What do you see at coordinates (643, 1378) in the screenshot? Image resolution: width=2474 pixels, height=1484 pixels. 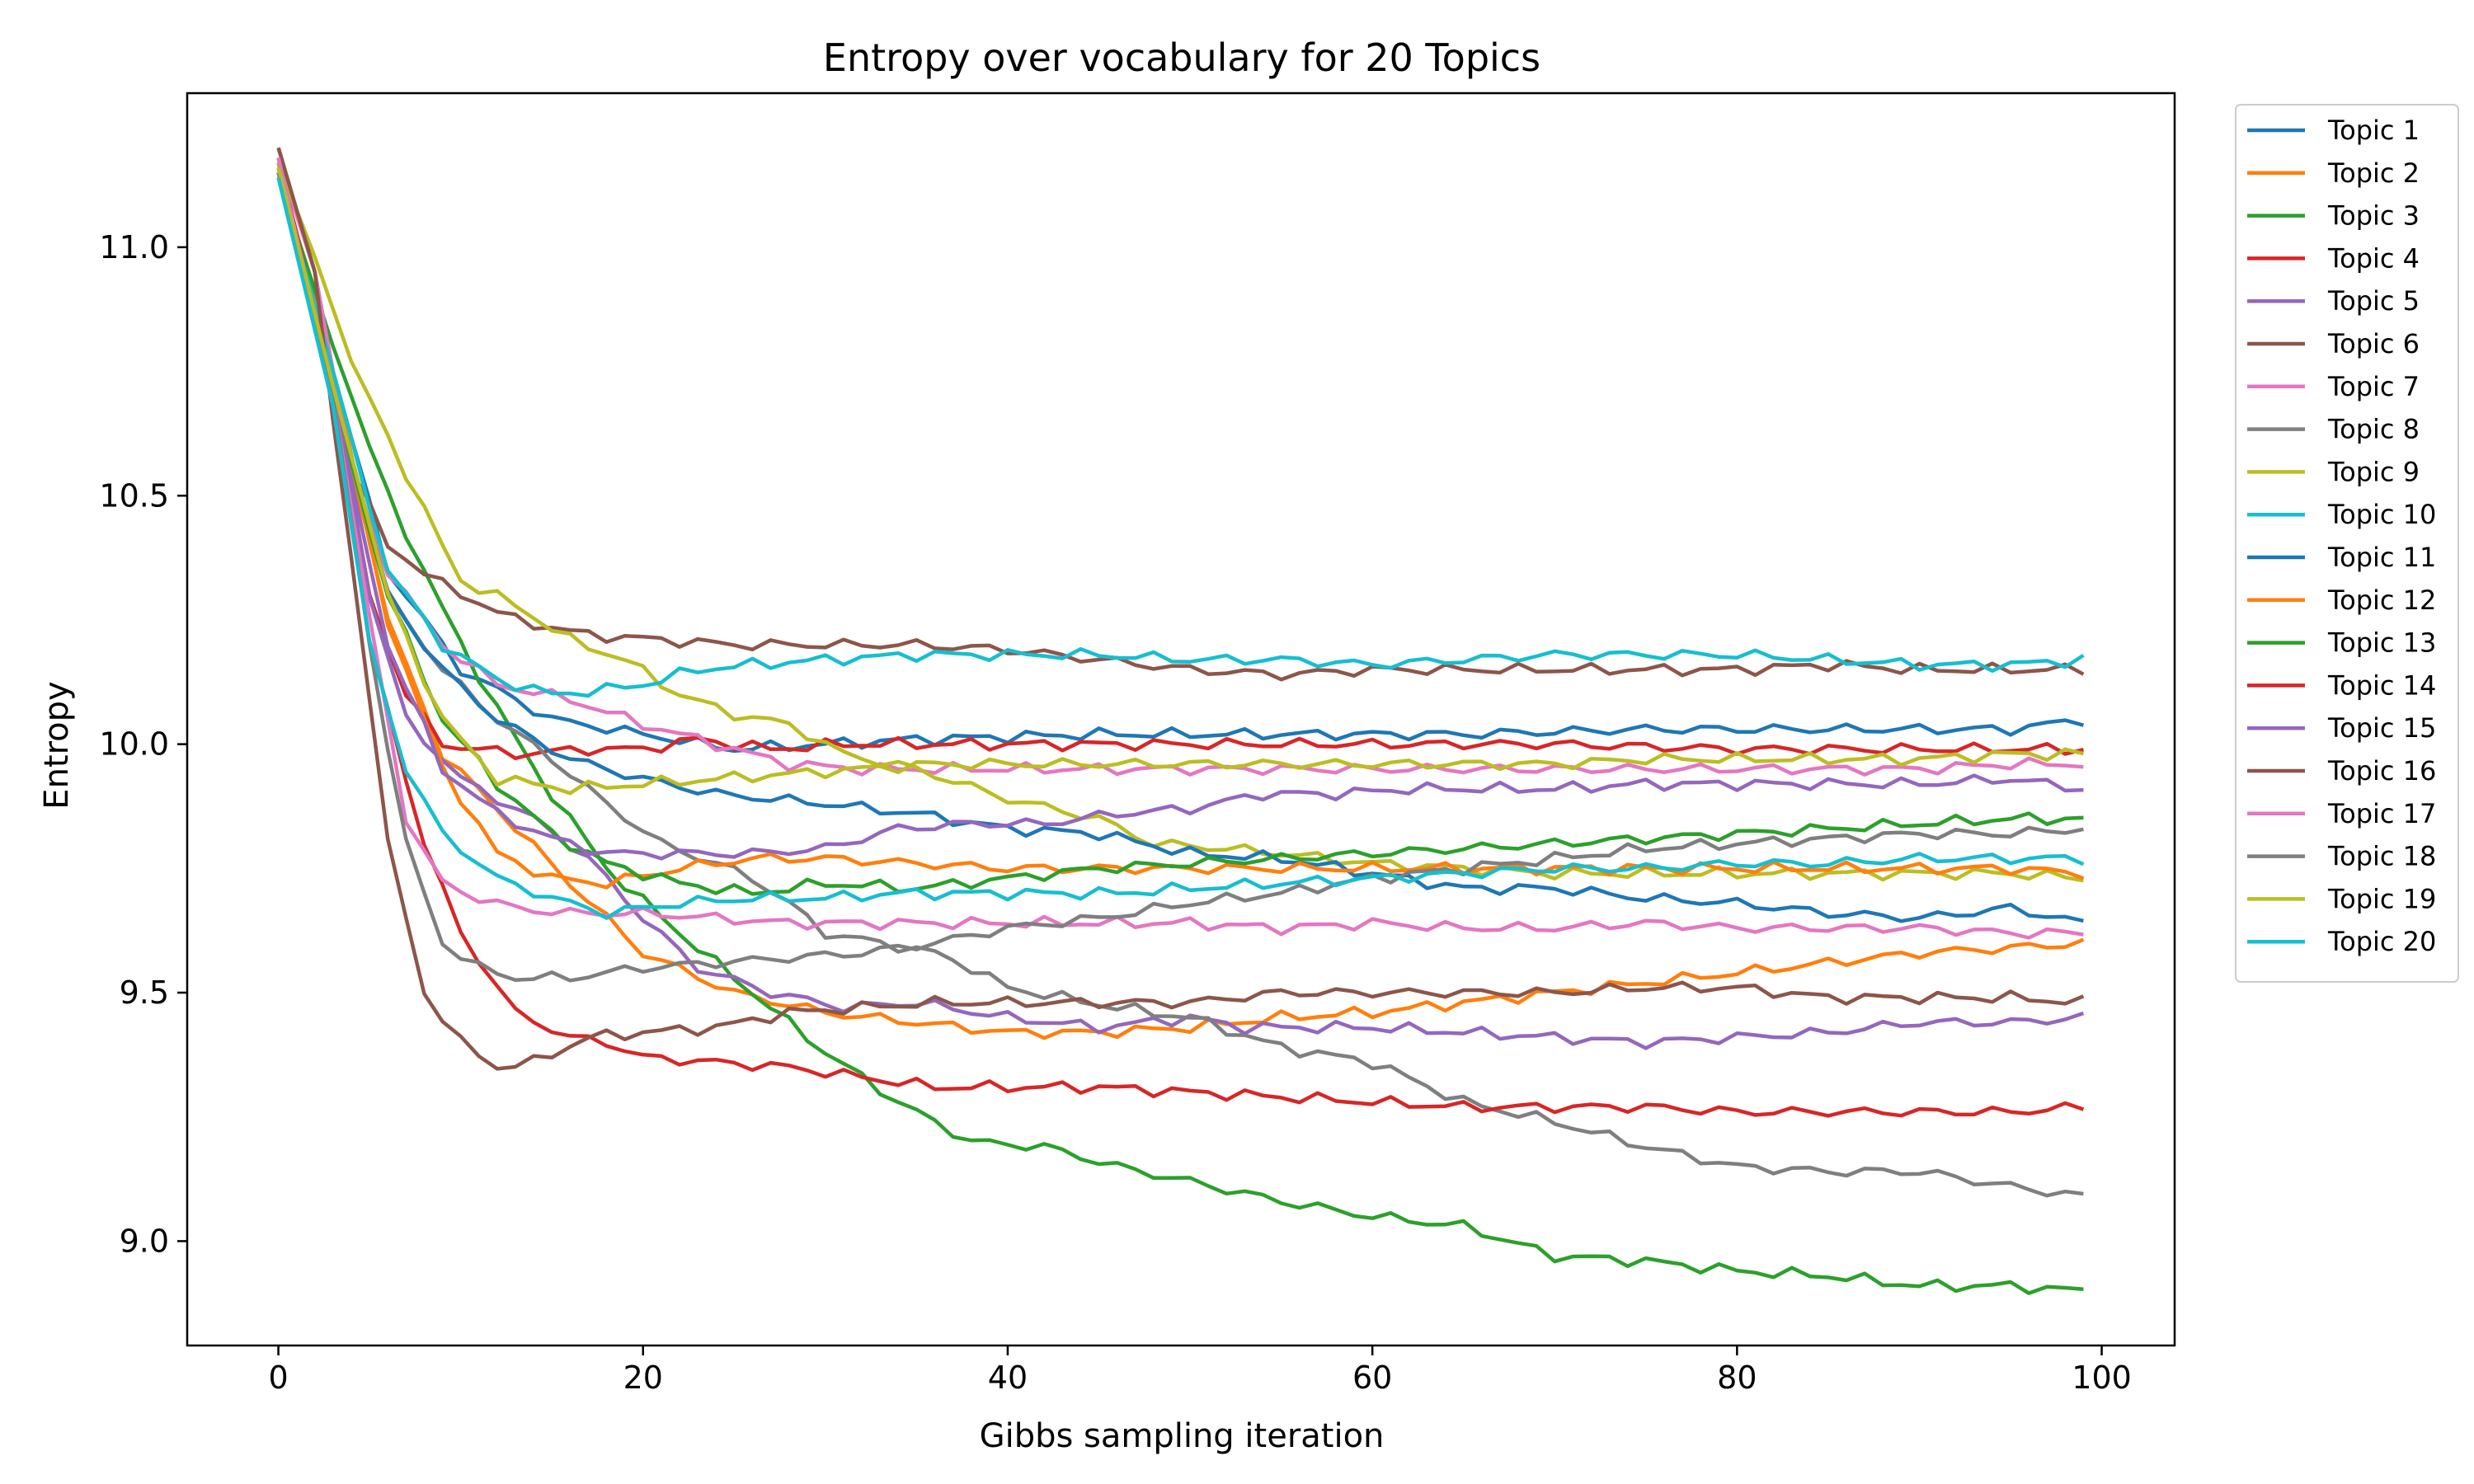 I see `x-tick-label: 20` at bounding box center [643, 1378].